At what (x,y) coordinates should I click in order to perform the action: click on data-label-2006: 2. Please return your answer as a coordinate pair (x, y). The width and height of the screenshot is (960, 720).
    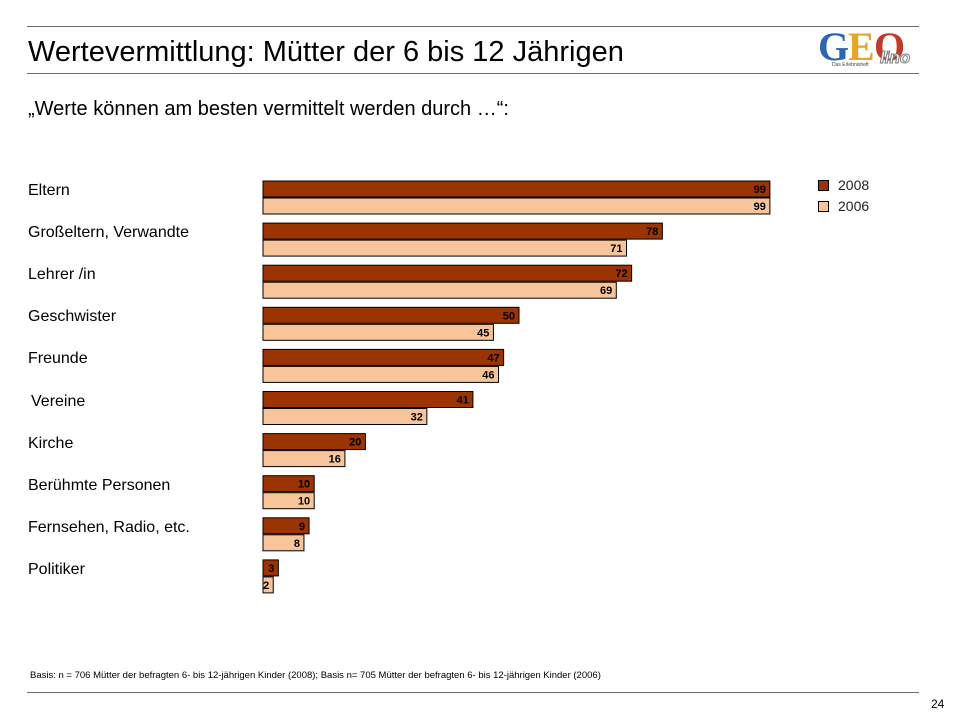
    Looking at the image, I should click on (266, 586).